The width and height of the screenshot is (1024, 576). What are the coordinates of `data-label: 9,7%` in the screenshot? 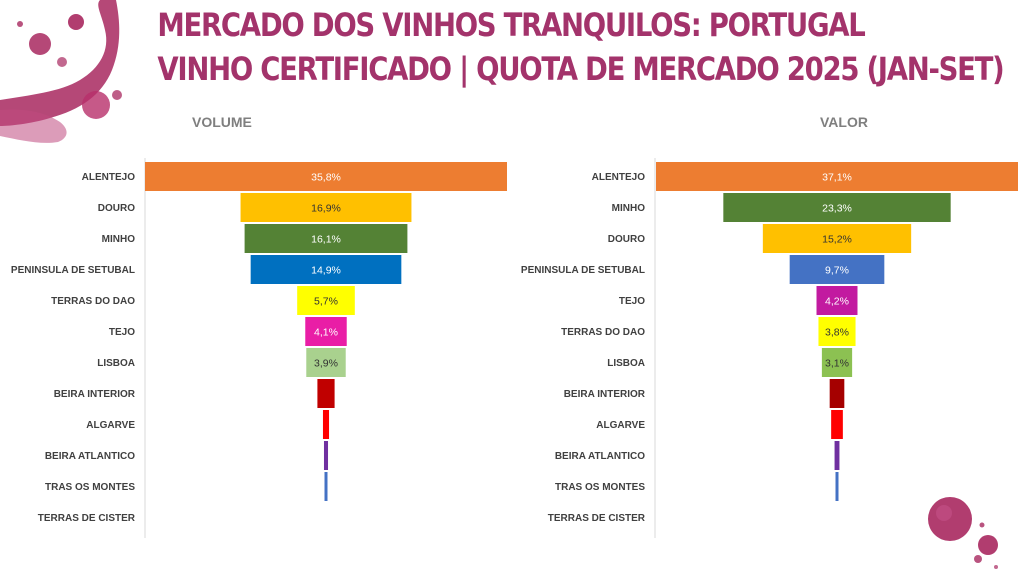 It's located at (837, 271).